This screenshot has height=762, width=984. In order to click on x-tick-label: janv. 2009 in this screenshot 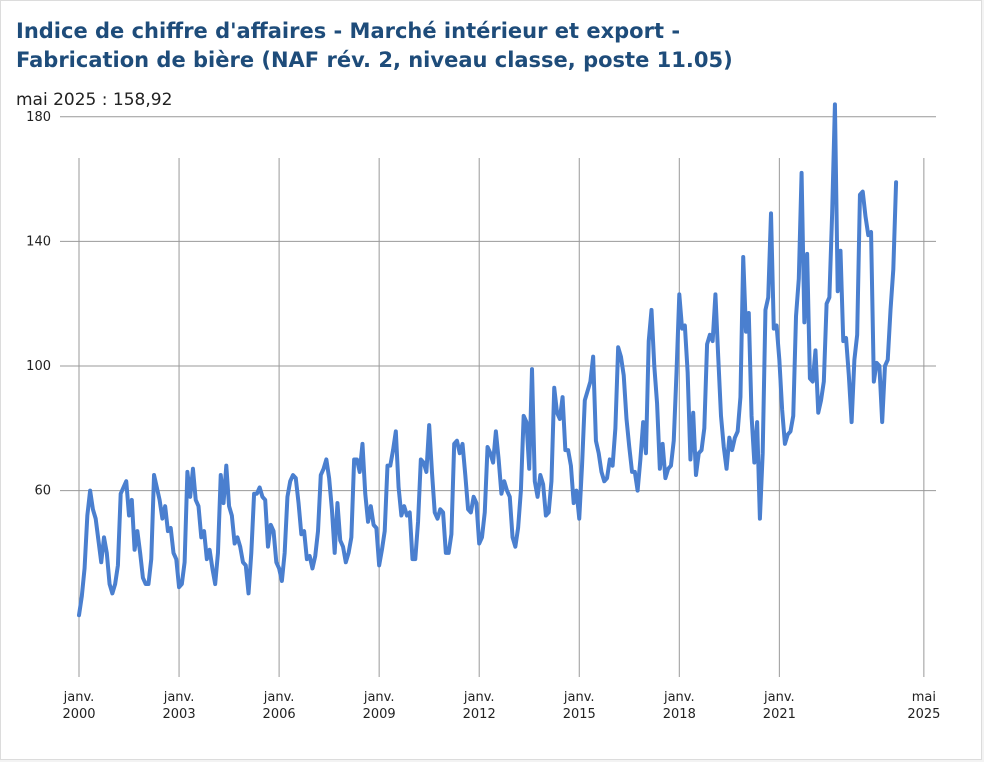, I will do `click(379, 706)`.